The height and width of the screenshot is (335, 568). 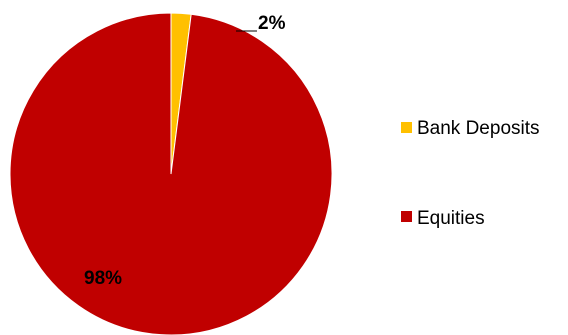 I want to click on data-label-equities: 98%, so click(x=103, y=278).